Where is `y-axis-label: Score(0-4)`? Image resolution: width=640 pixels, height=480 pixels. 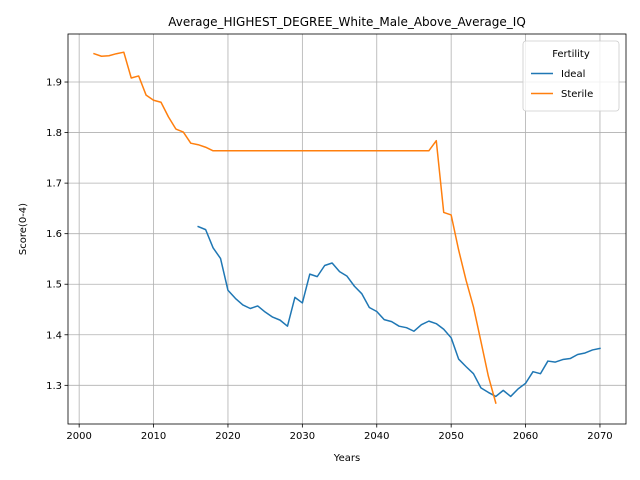 y-axis-label: Score(0-4) is located at coordinates (23, 229).